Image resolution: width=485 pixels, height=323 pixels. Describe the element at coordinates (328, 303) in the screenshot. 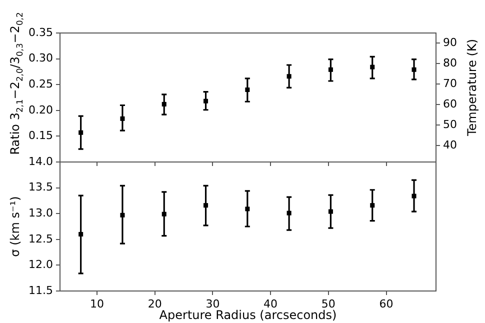

I see `x-tick-label: 50` at that location.